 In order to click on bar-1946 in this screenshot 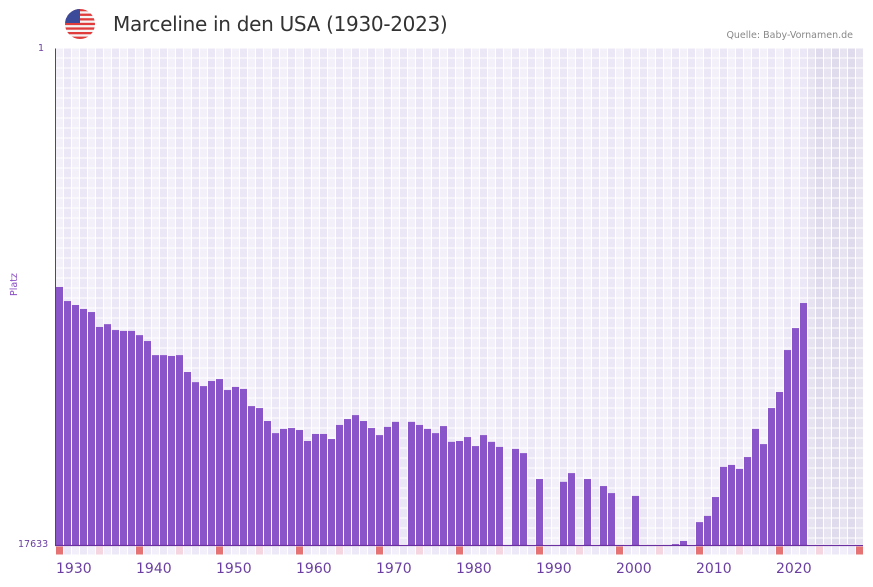, I will do `click(187, 458)`.